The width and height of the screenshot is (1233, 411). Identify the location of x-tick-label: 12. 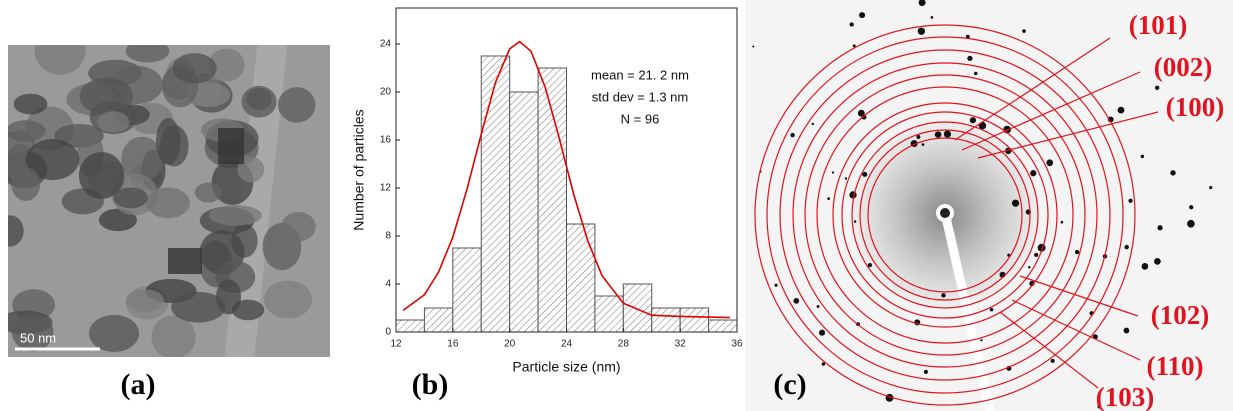
(396, 344).